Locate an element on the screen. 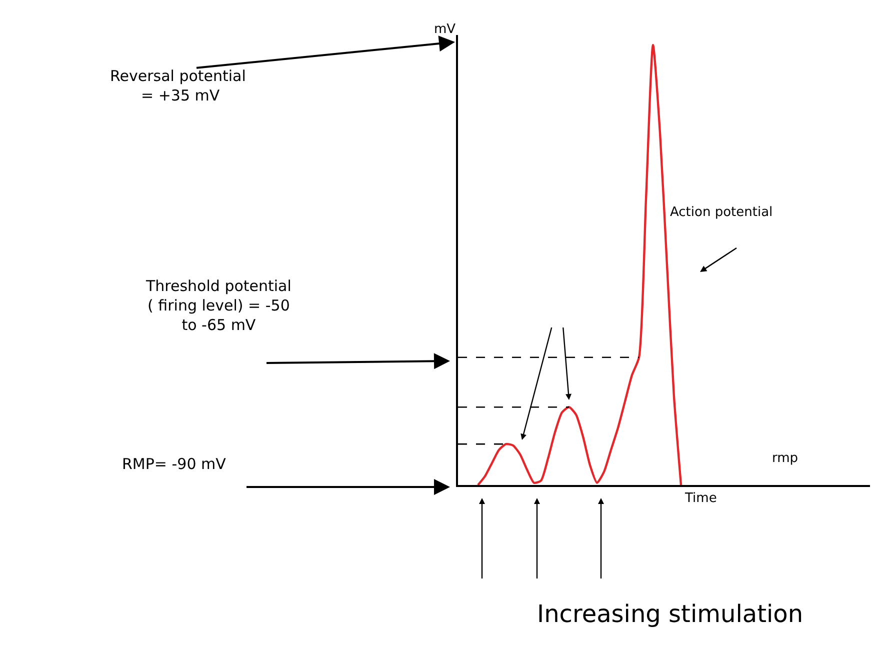 This screenshot has width=873, height=654. annotation: Action potential is located at coordinates (721, 212).